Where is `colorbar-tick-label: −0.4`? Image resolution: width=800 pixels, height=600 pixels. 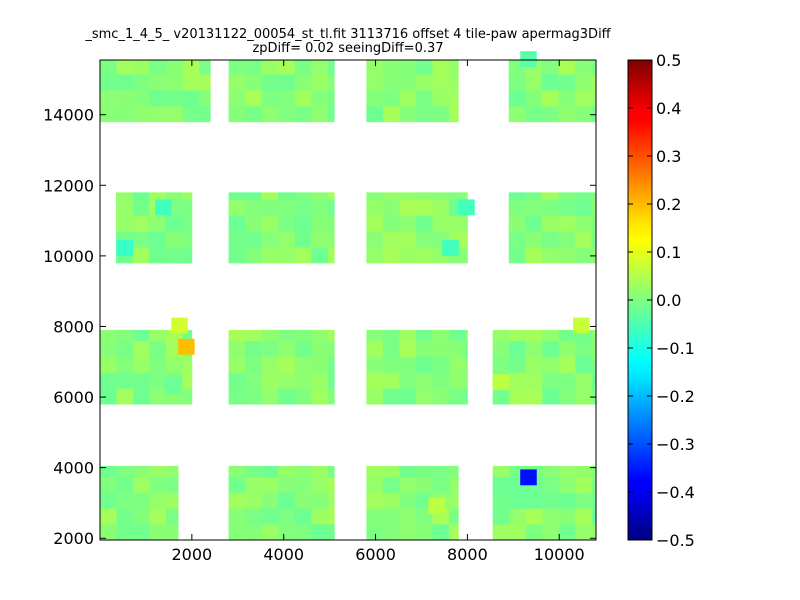
colorbar-tick-label: −0.4 is located at coordinates (675, 492).